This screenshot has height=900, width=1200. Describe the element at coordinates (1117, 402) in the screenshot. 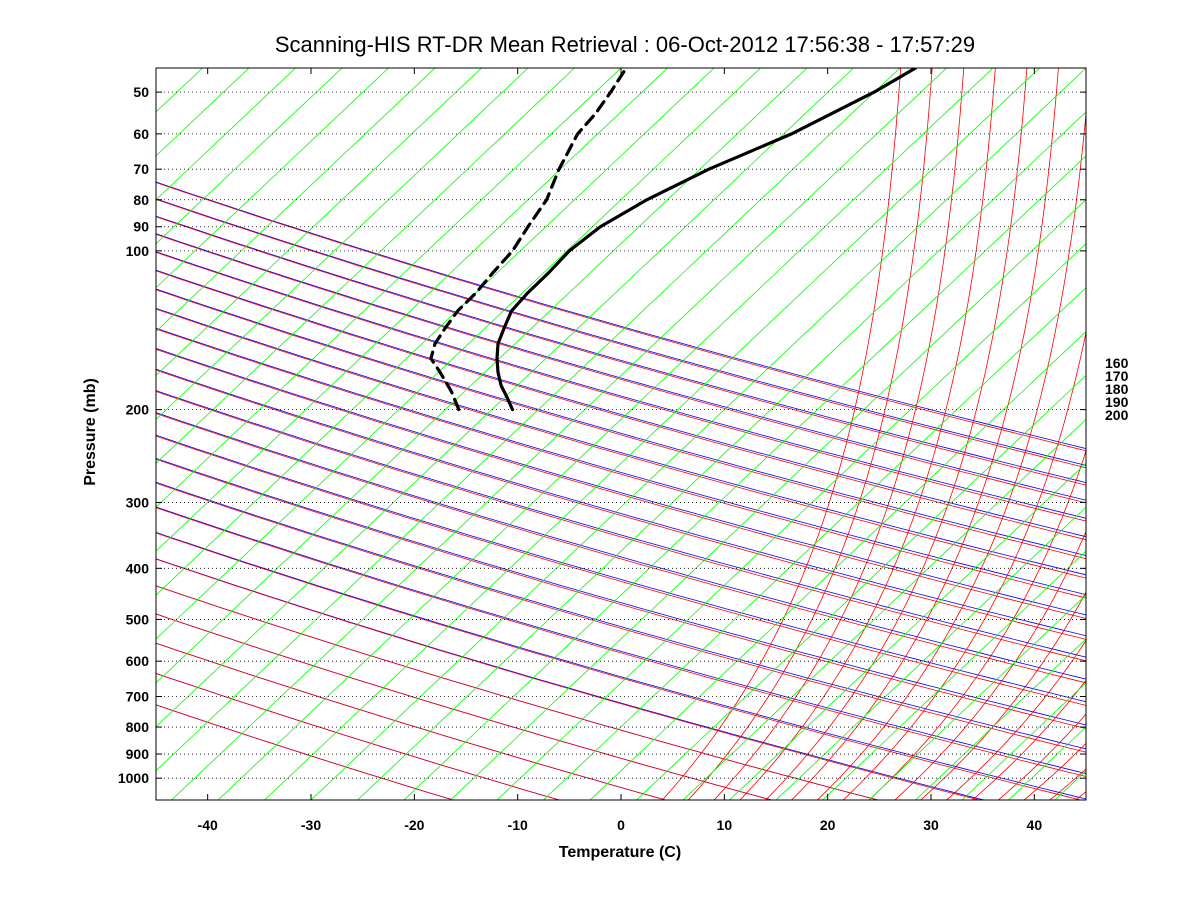

I see `right-label: 190` at that location.